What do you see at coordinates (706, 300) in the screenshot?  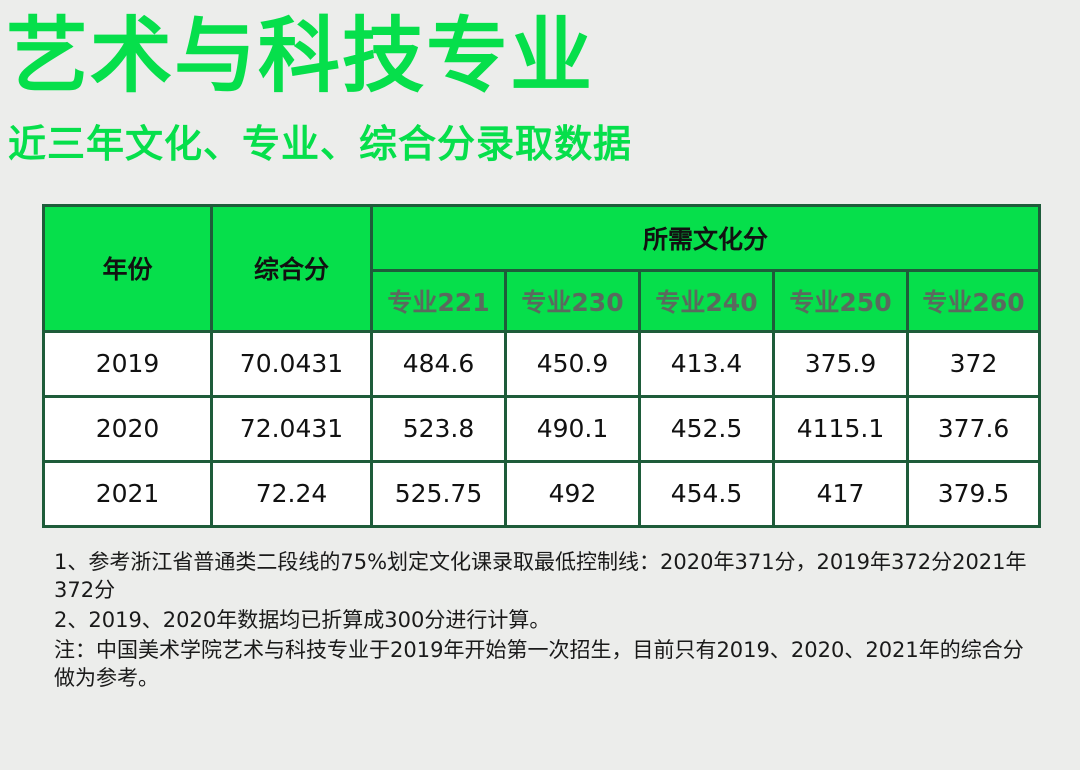 I see `header-major-240: 专业240` at bounding box center [706, 300].